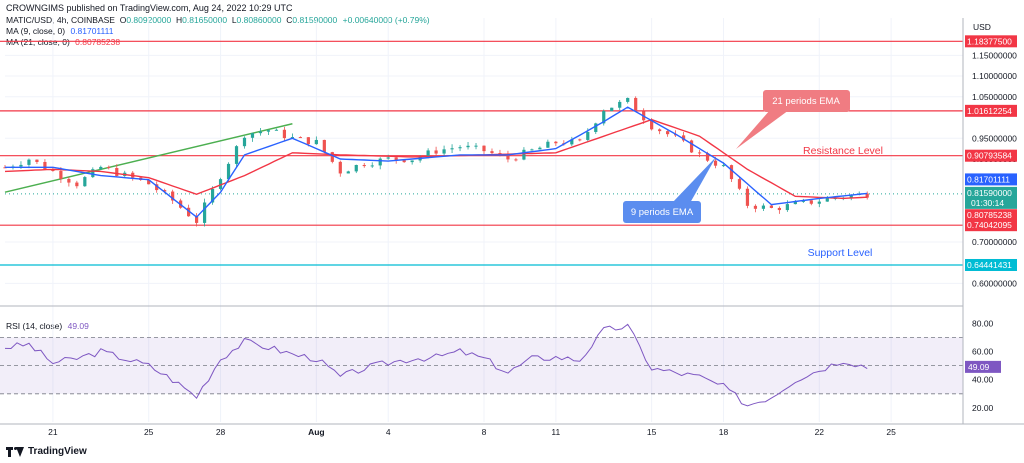 Image resolution: width=1024 pixels, height=463 pixels. What do you see at coordinates (987, 203) in the screenshot?
I see `countdown-label: 01:30:14` at bounding box center [987, 203].